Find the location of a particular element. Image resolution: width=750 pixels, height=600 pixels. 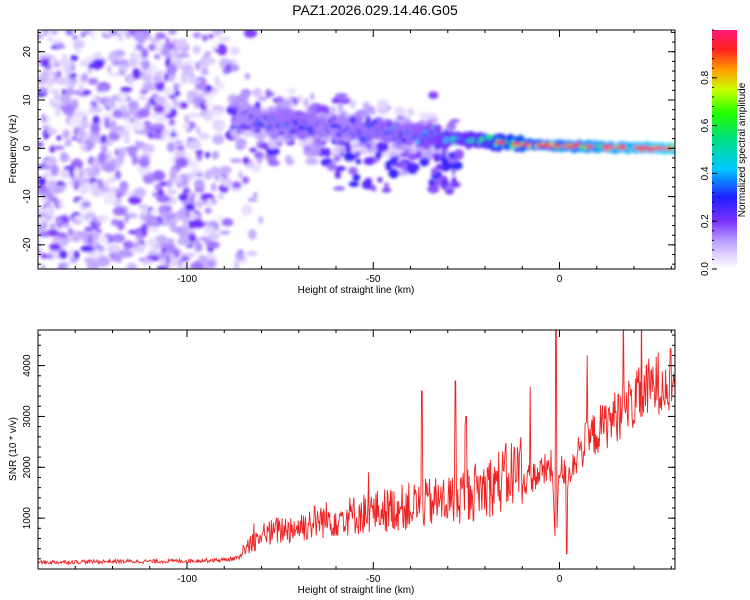

y-tick-label: 1000 is located at coordinates (27, 518).